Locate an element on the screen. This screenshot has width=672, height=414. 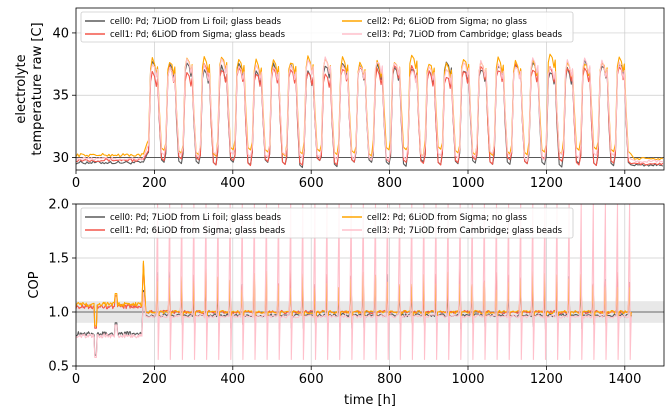
y-tick-label: 0.5 is located at coordinates (58, 367).